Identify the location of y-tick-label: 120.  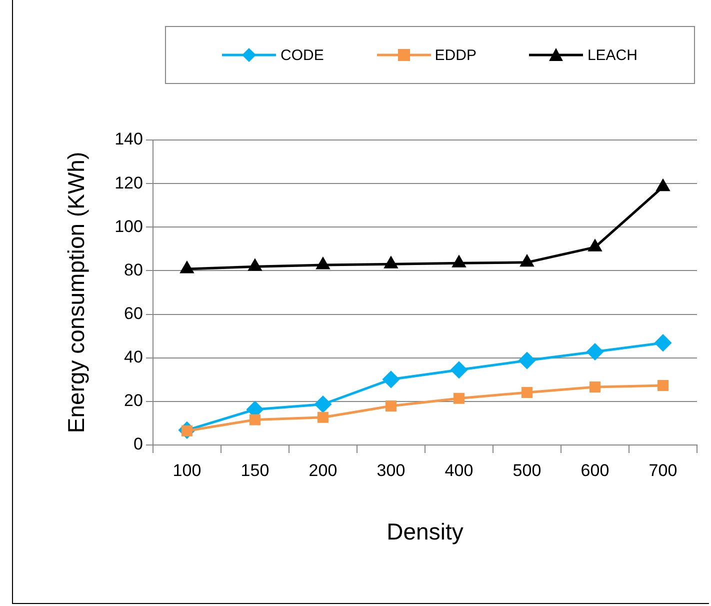
(128, 182).